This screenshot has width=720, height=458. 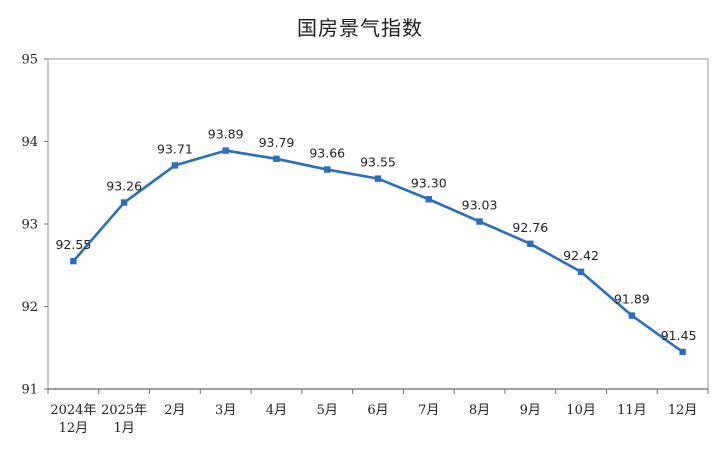 I want to click on data-label: 92.76, so click(x=530, y=227).